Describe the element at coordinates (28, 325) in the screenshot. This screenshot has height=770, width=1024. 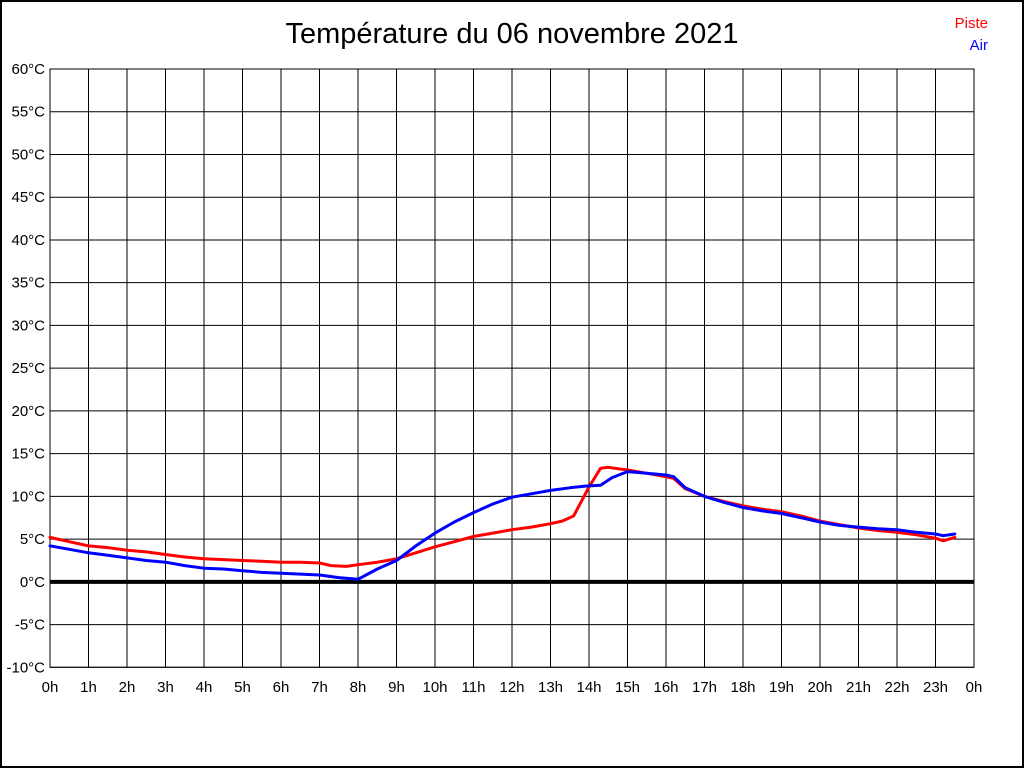
I see `svg-text: 30°C` at that location.